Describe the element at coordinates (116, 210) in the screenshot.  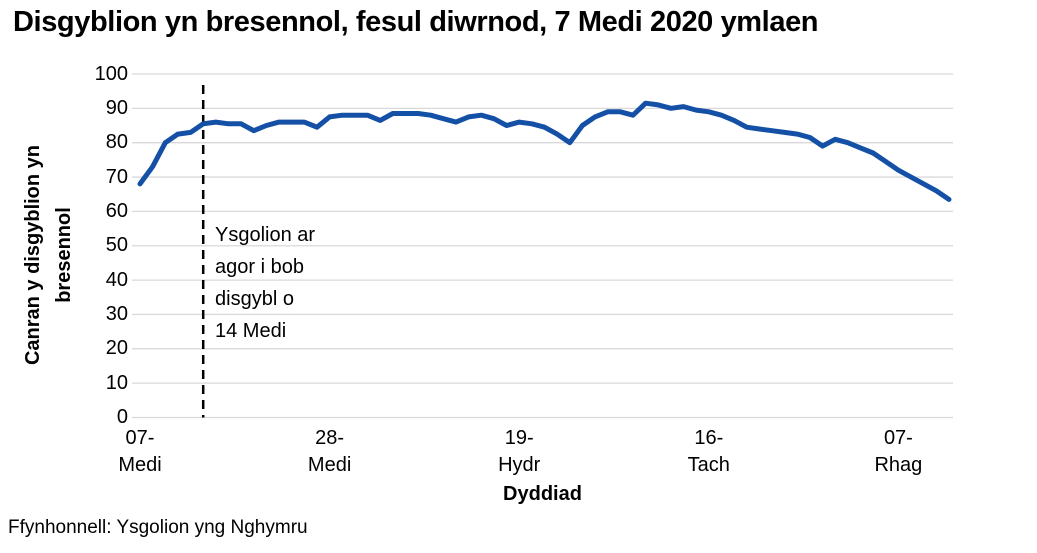
I see `y-axis-tick-label: 60` at that location.